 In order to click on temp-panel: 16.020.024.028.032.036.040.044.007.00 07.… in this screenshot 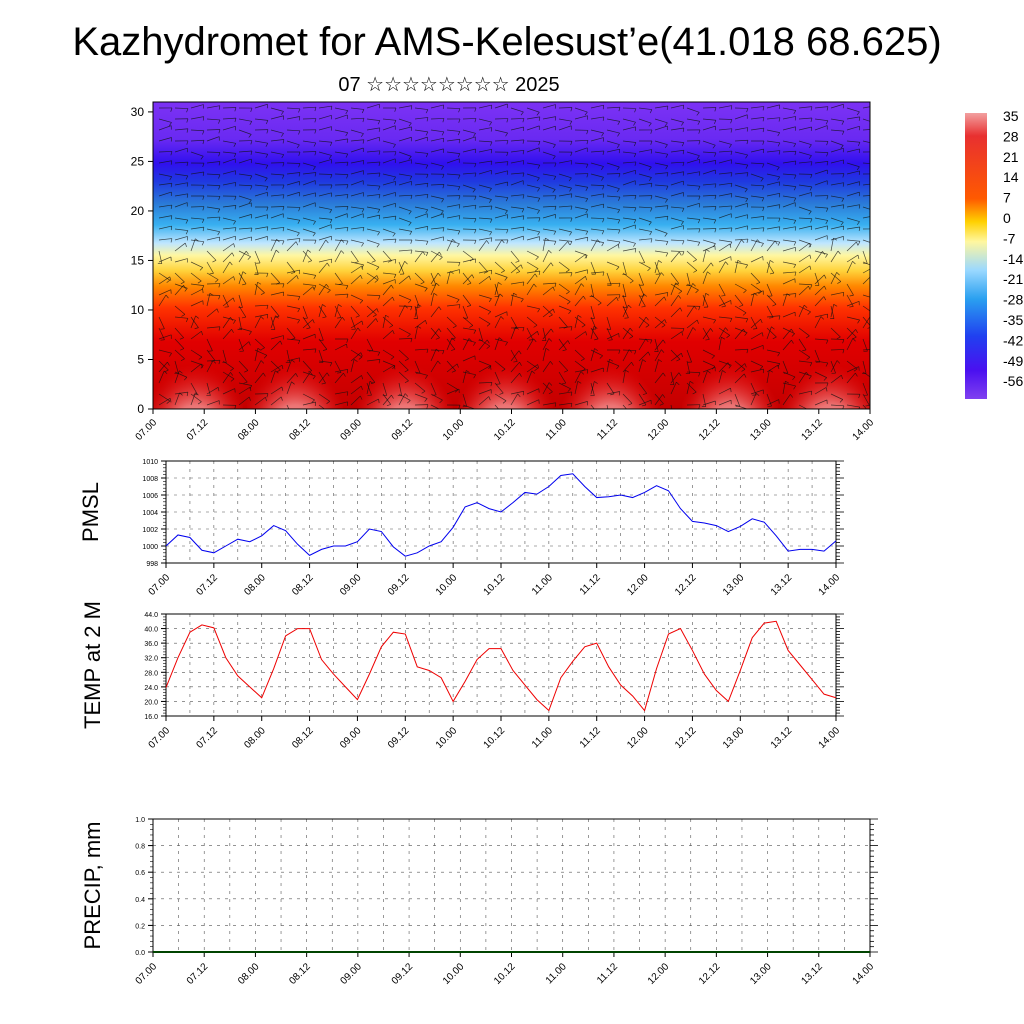, I will do `click(462, 676)`.